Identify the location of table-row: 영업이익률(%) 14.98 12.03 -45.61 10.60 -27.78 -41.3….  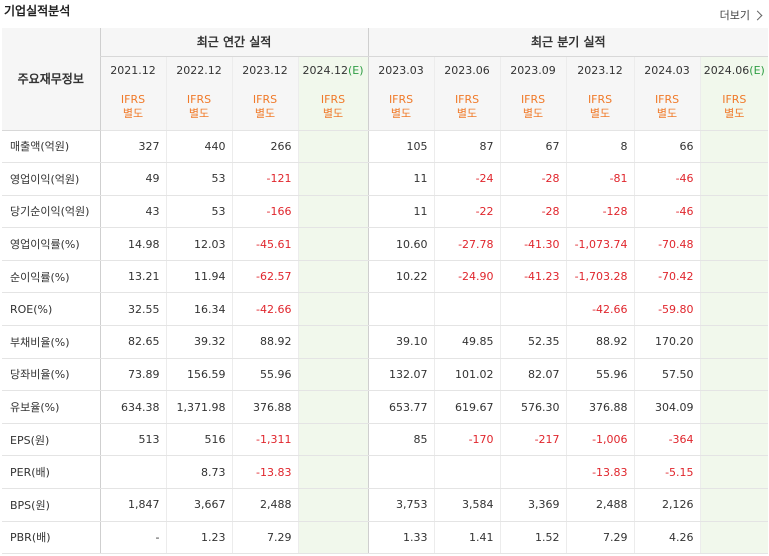
(385, 244).